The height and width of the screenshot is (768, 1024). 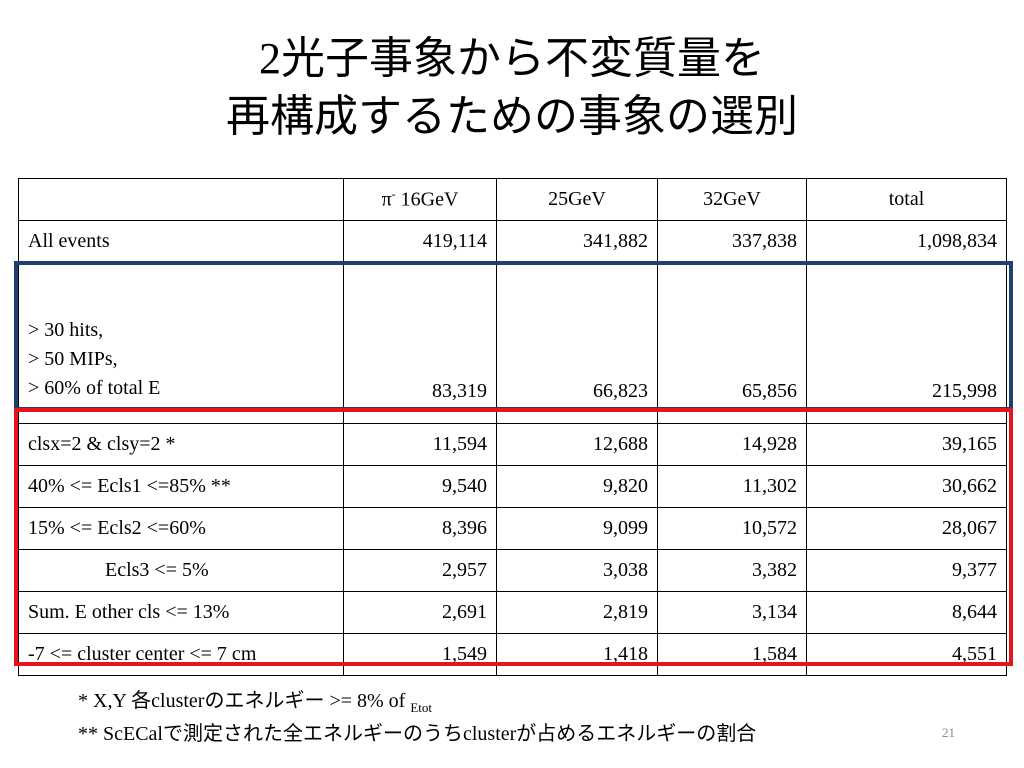 I want to click on header-cell-total: total, so click(x=906, y=199).